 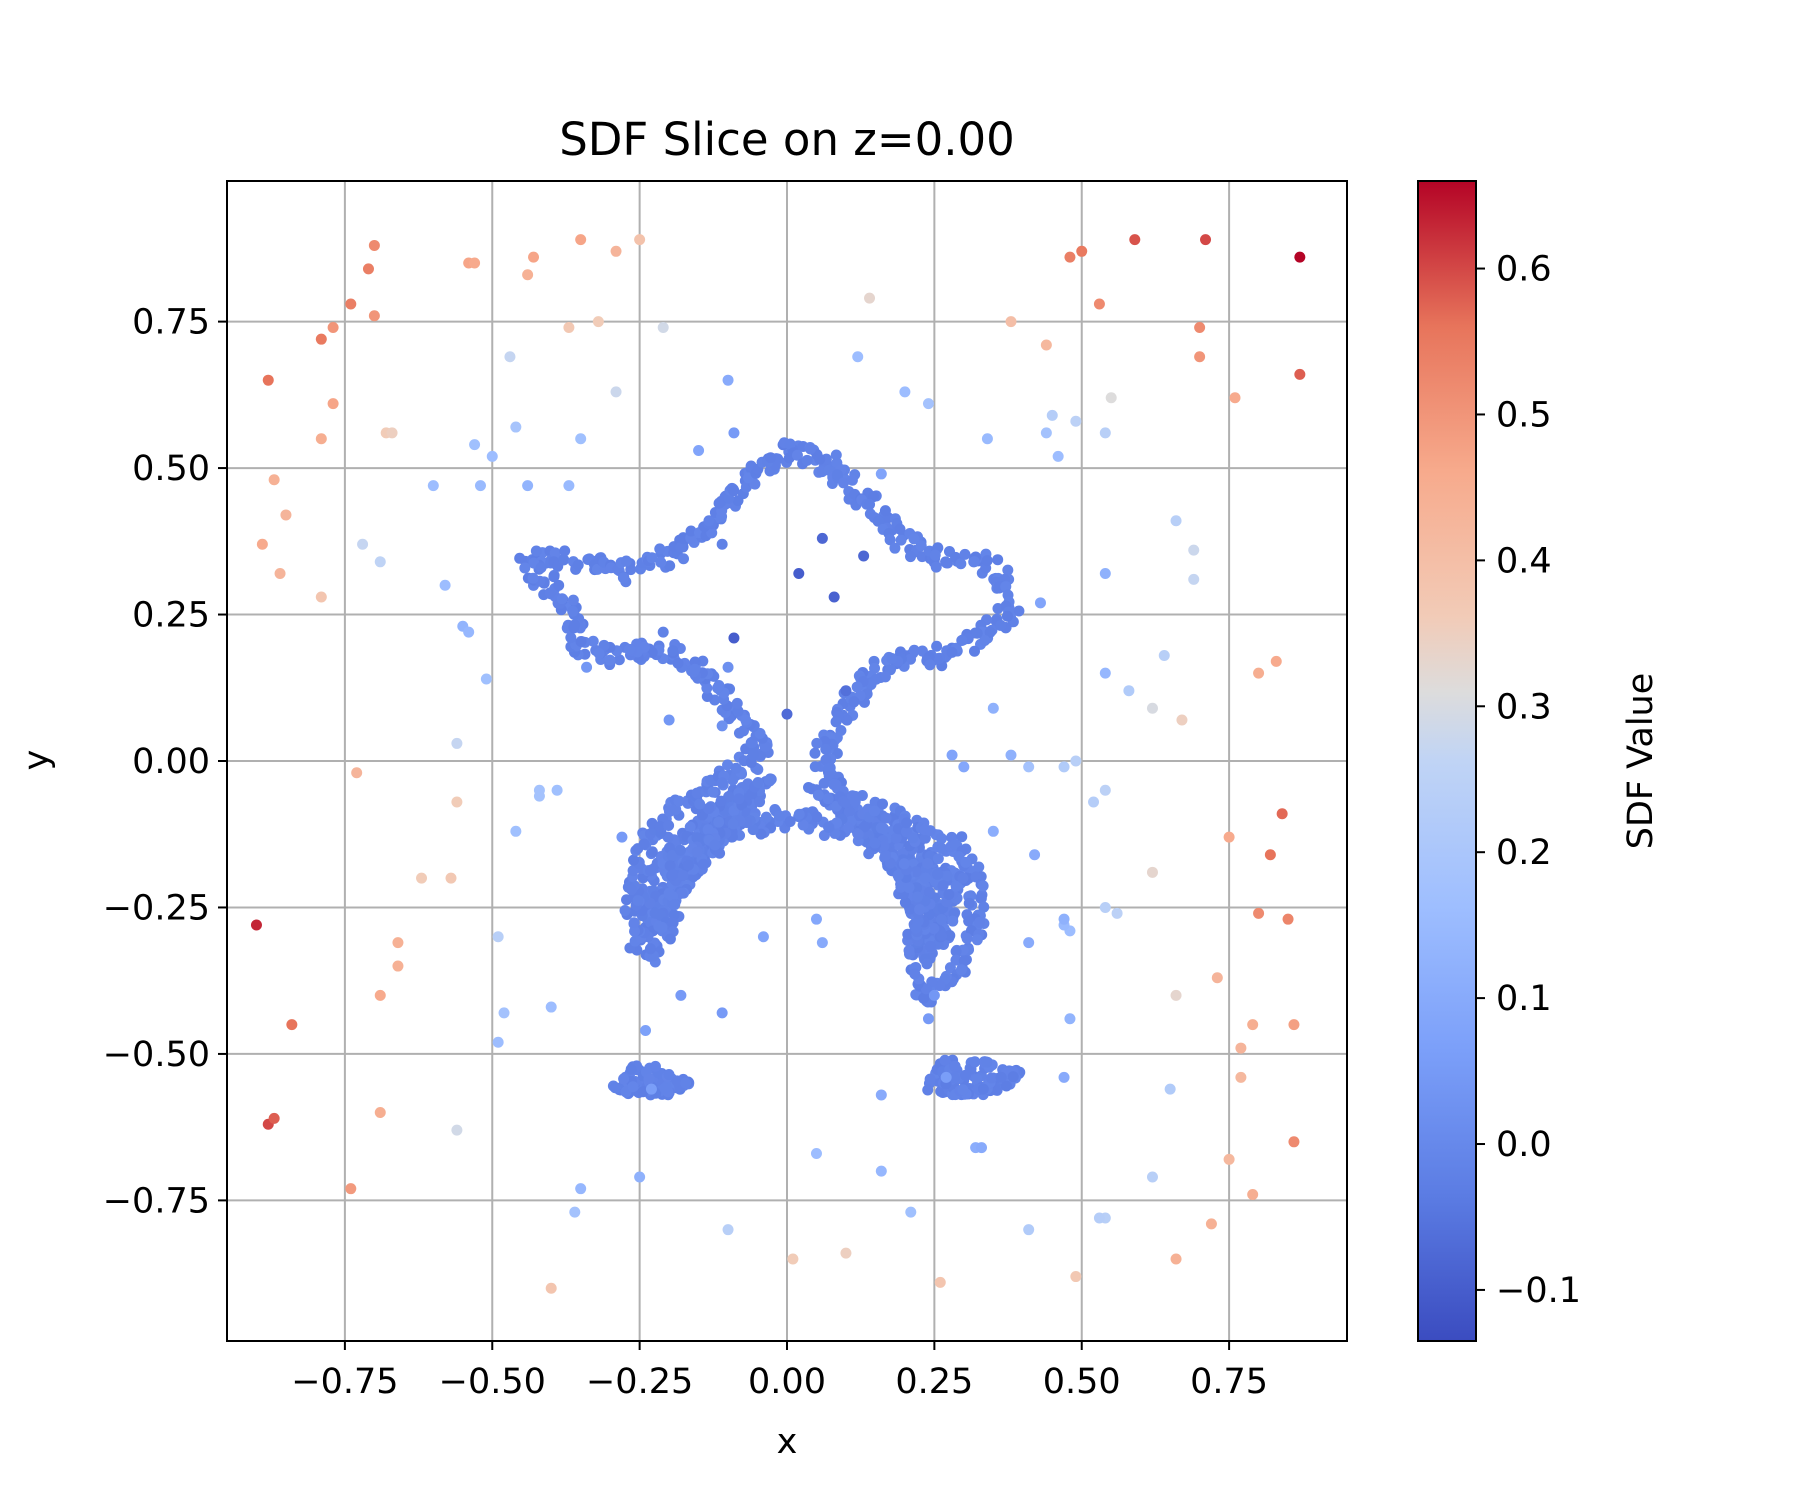 I want to click on colorbar-tick-label: −0.1, so click(x=1538, y=1291).